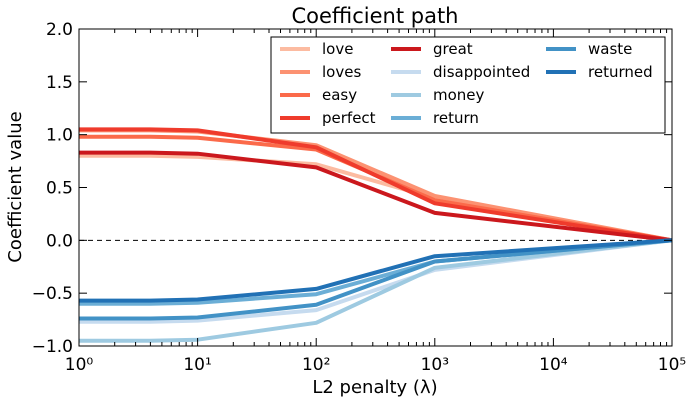 The width and height of the screenshot is (696, 408). Describe the element at coordinates (59, 83) in the screenshot. I see `y-tick-label: 1.5` at that location.